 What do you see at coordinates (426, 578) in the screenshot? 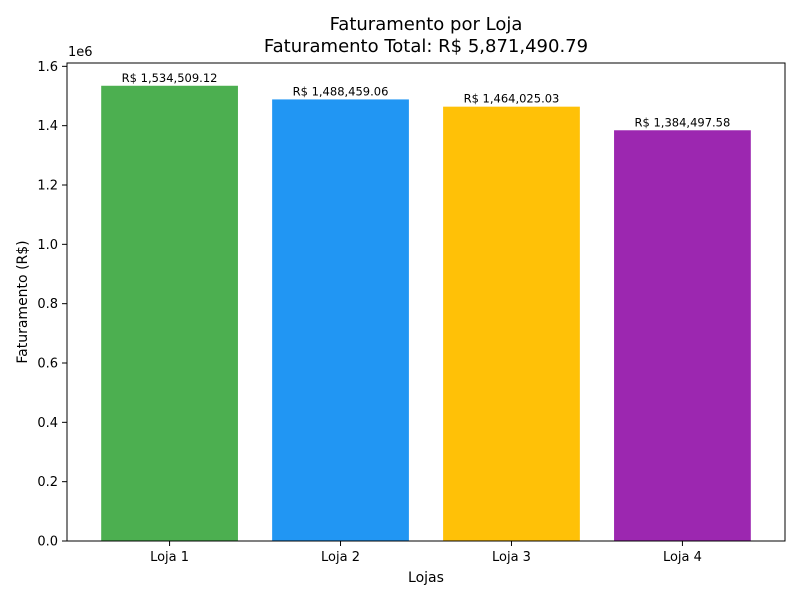
I see `x-axis-label: Lojas` at bounding box center [426, 578].